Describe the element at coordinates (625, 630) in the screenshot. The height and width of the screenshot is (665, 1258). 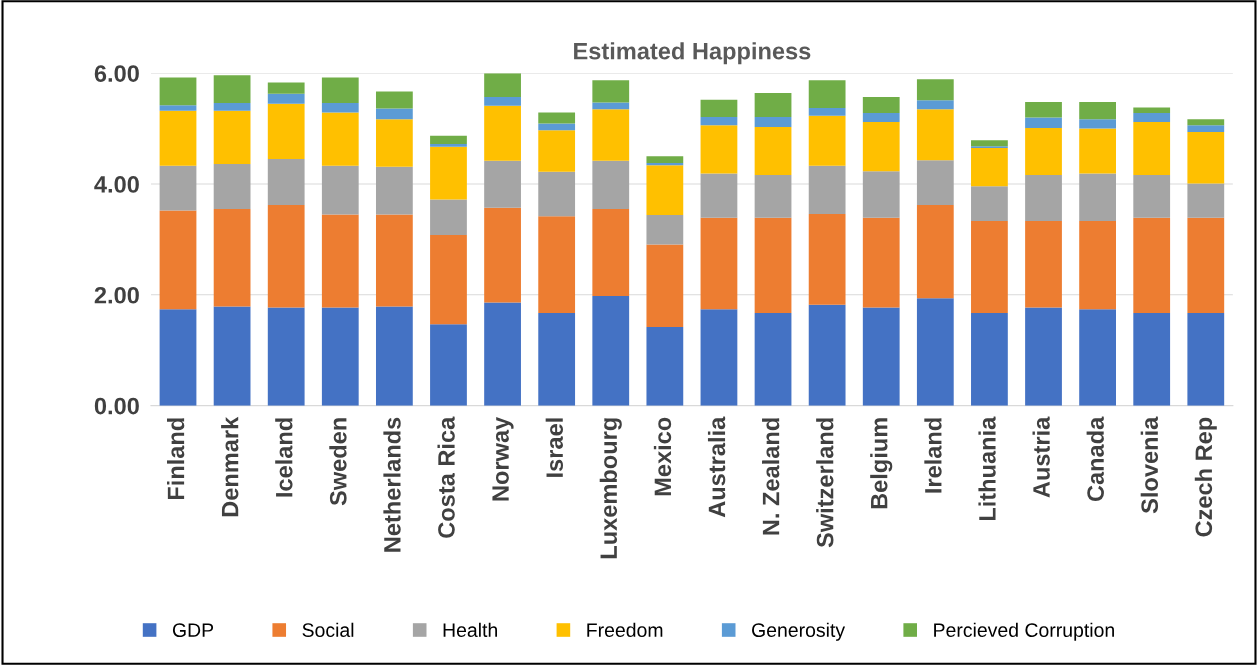
I see `legend-label: Freedom` at that location.